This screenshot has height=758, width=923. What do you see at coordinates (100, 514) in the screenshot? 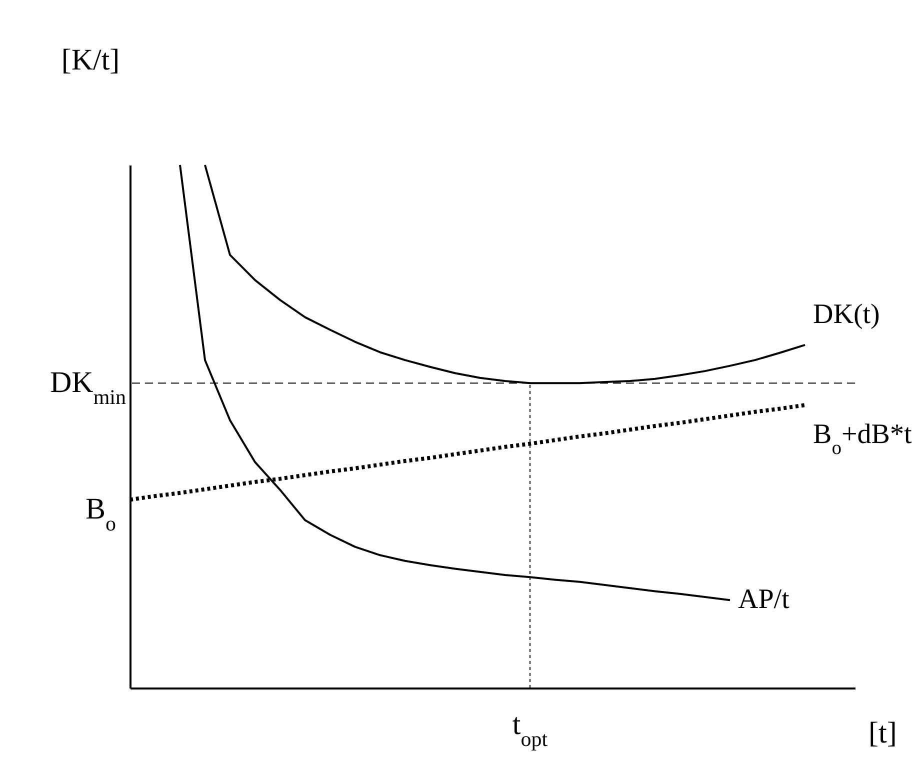
I see `text: B$_{o}$` at bounding box center [100, 514].